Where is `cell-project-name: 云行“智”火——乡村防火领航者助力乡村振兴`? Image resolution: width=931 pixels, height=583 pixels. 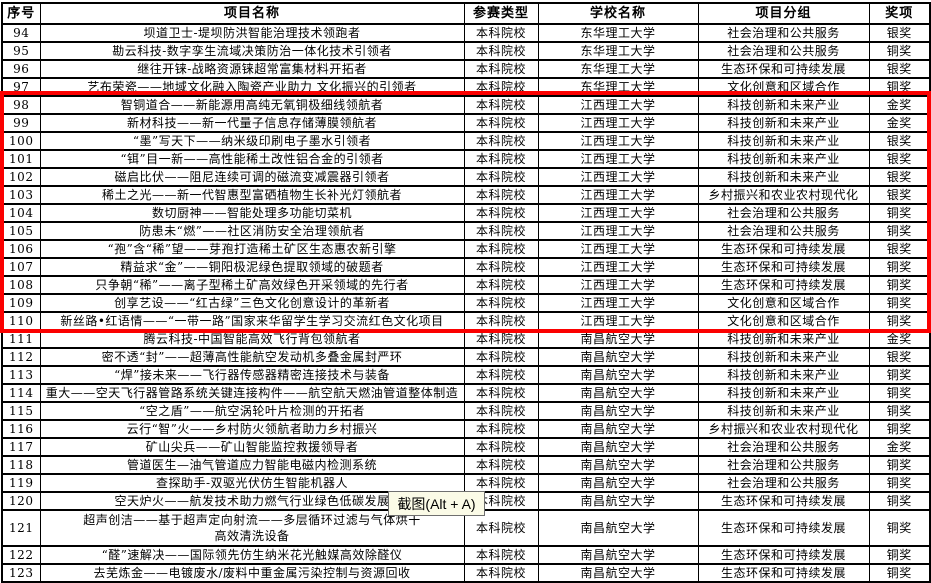
cell-project-name: 云行“智”火——乡村防火领航者助力乡村振兴 is located at coordinates (252, 429).